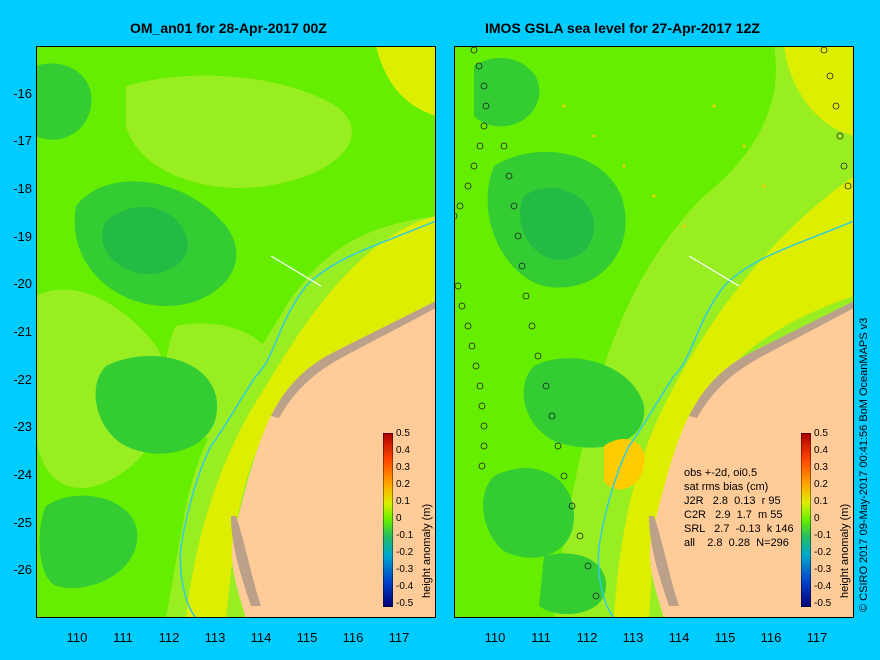 The width and height of the screenshot is (880, 660). Describe the element at coordinates (714, 271) in the screenshot. I see `right-map-transect` at that location.